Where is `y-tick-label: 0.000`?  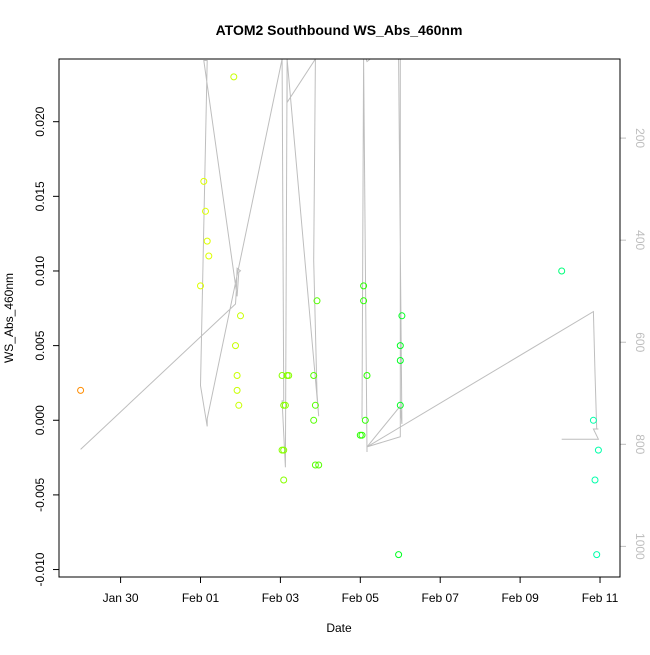 y-tick-label: 0.000 is located at coordinates (40, 420).